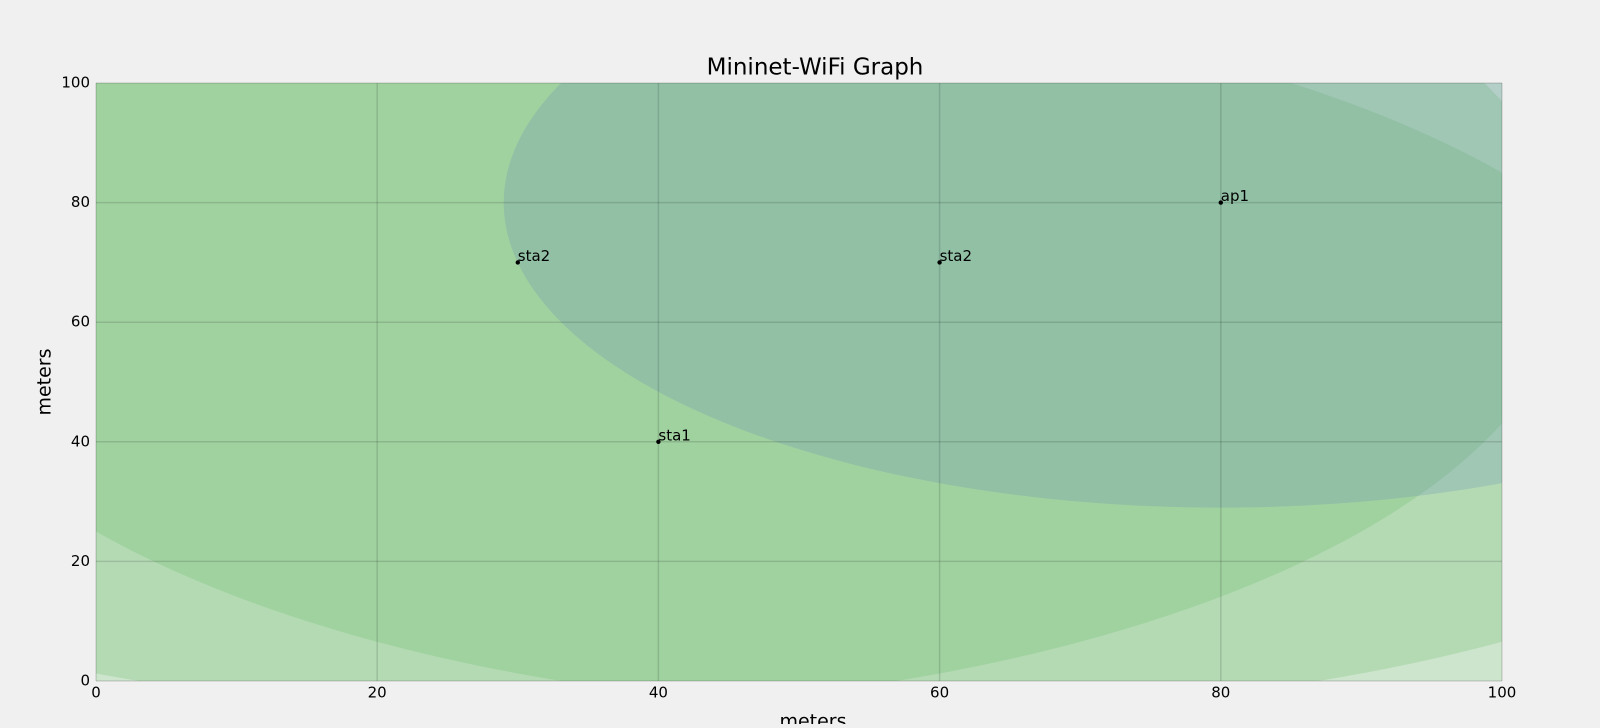  Describe the element at coordinates (1235, 196) in the screenshot. I see `node-label: ap1` at that location.